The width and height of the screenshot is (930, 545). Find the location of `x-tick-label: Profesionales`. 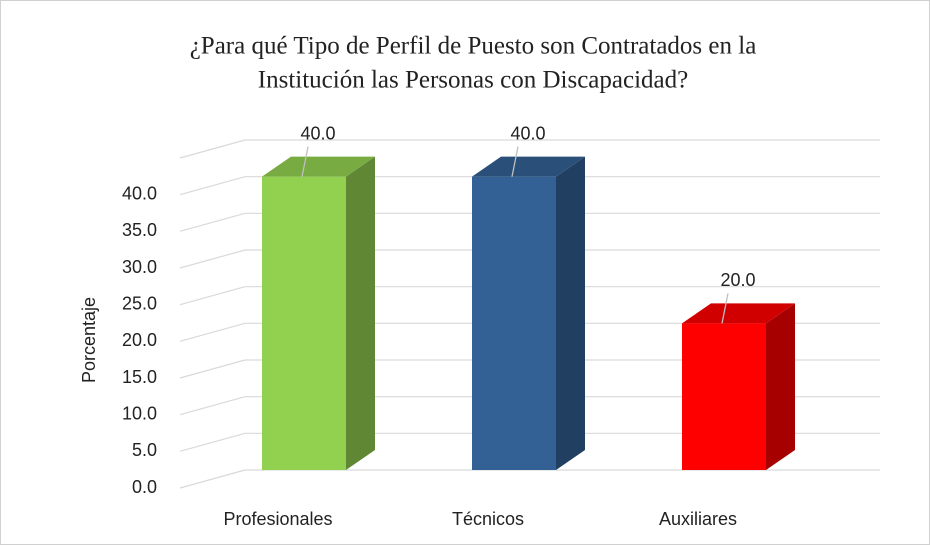

x-tick-label: Profesionales is located at coordinates (277, 519).